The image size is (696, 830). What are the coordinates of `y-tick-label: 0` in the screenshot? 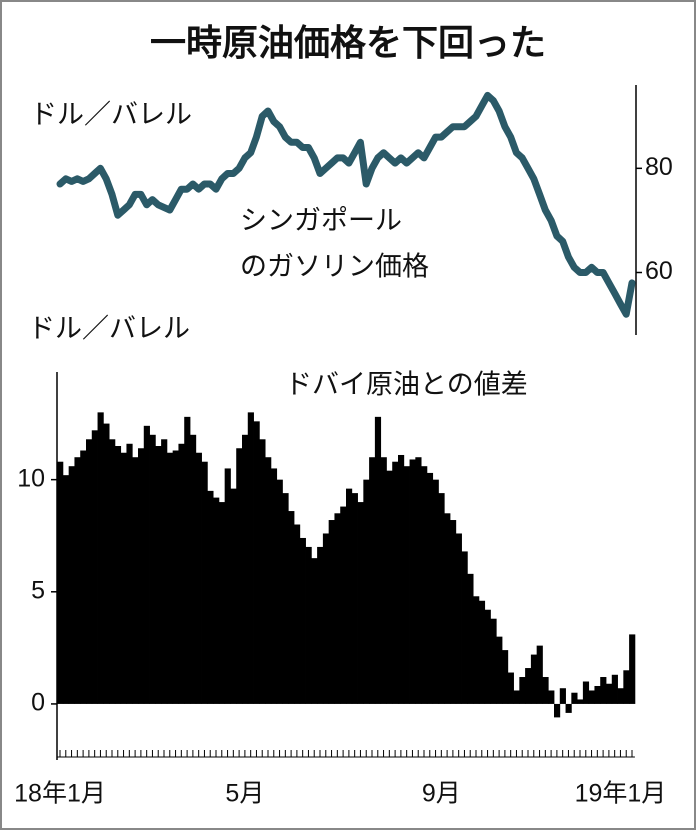 It's located at (38, 703).